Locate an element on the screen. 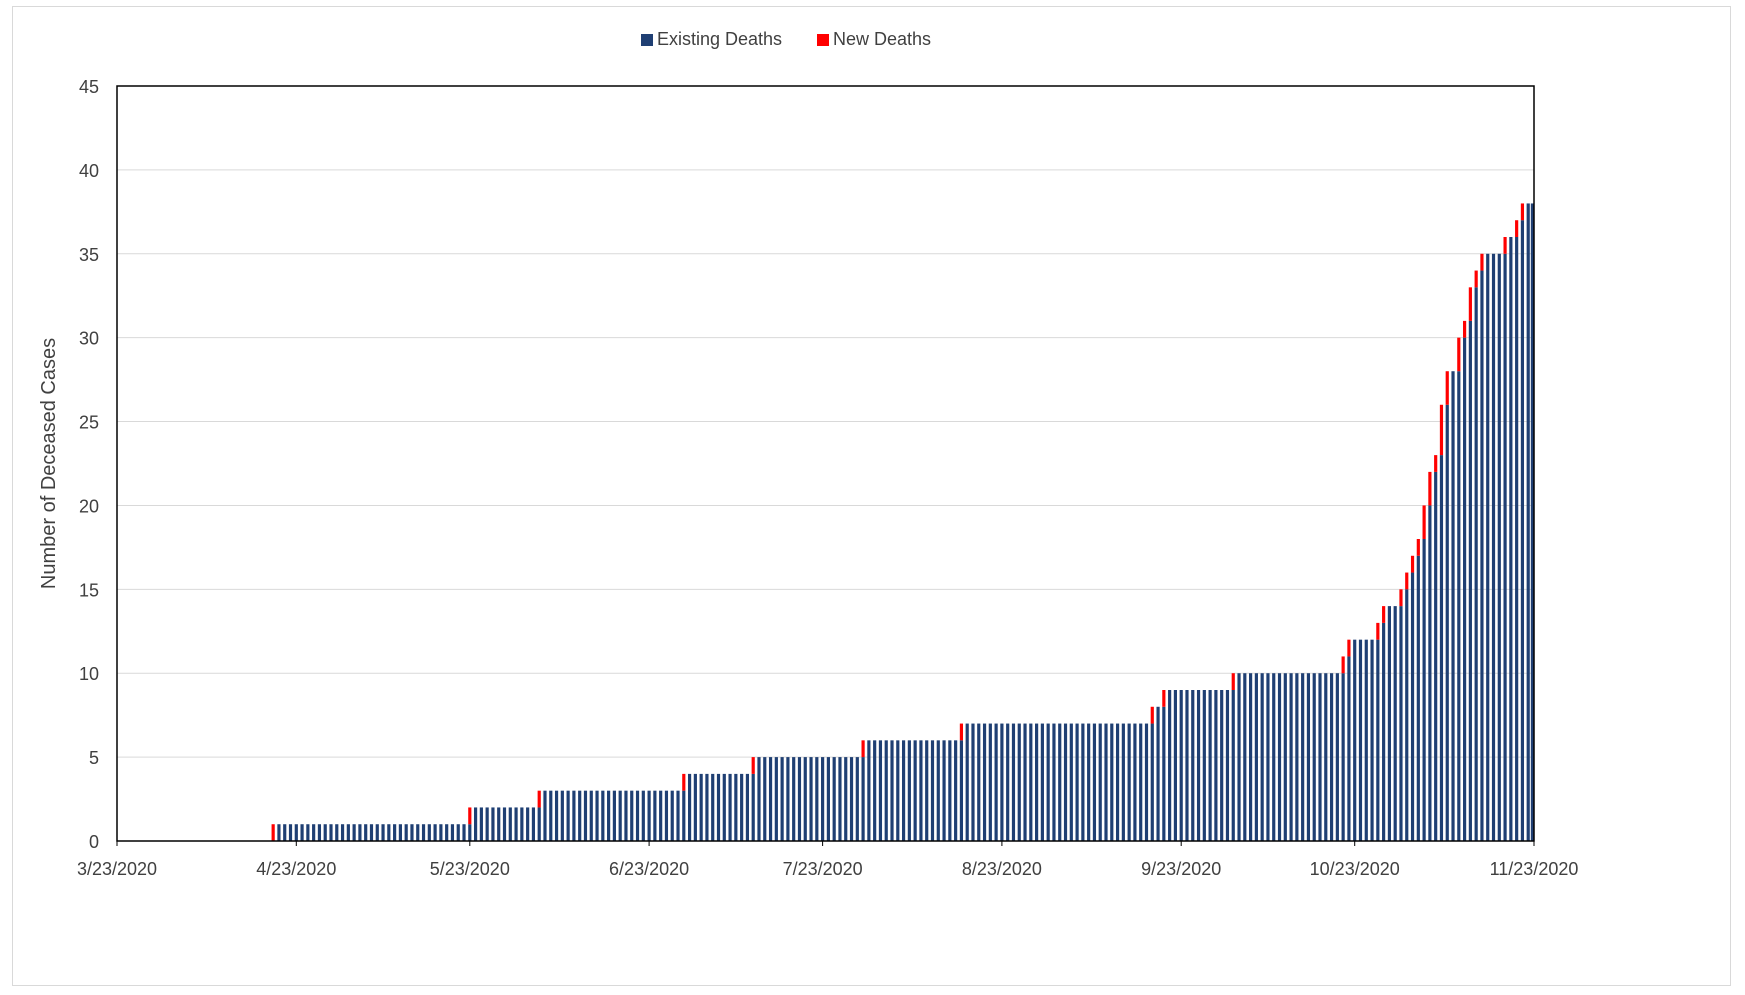 Image resolution: width=1745 pixels, height=995 pixels. x-tick-label: 4/23/2020 is located at coordinates (296, 869).